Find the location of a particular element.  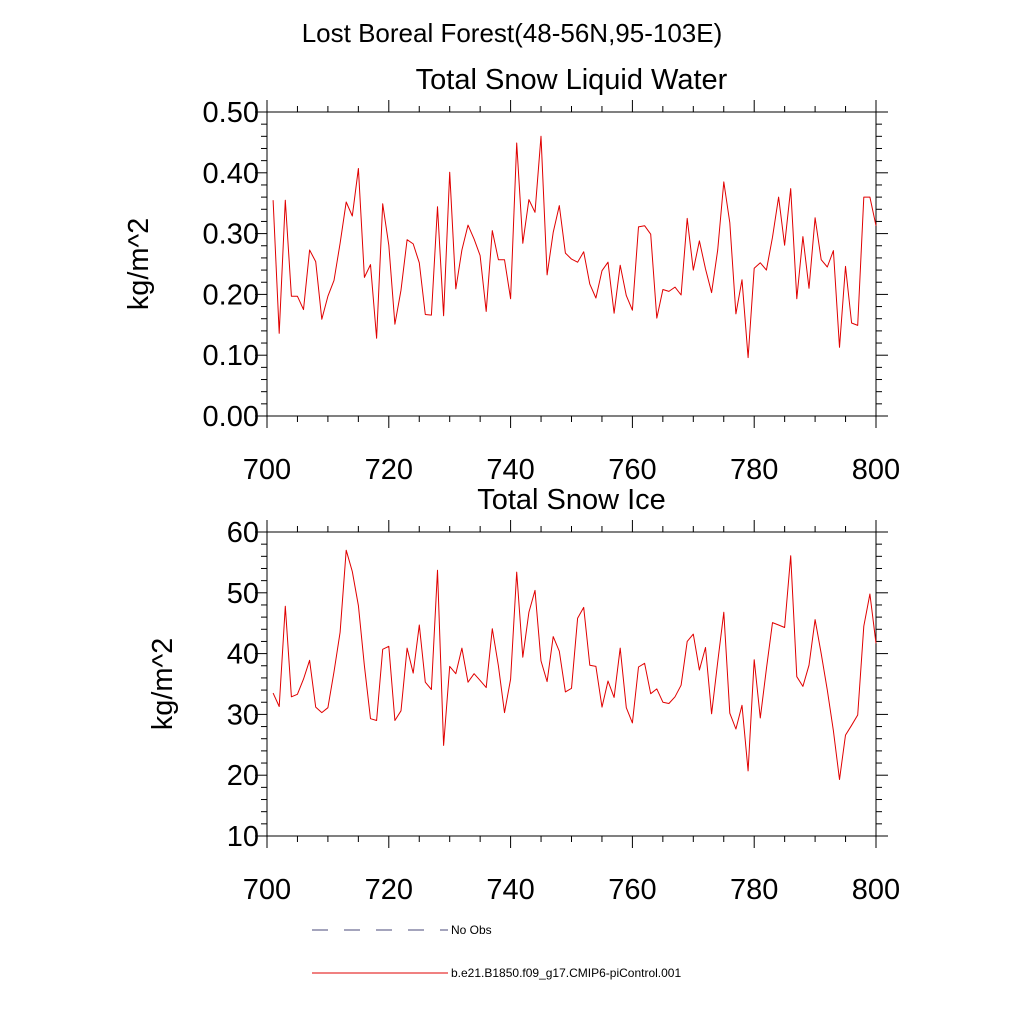

figure-title: Lost Boreal Forest(48-56N,95-103E) is located at coordinates (512, 33).